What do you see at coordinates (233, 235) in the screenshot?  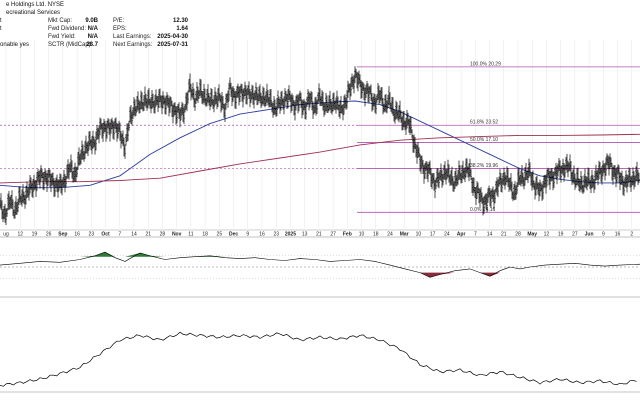 I see `x-tick-label: Dec` at bounding box center [233, 235].